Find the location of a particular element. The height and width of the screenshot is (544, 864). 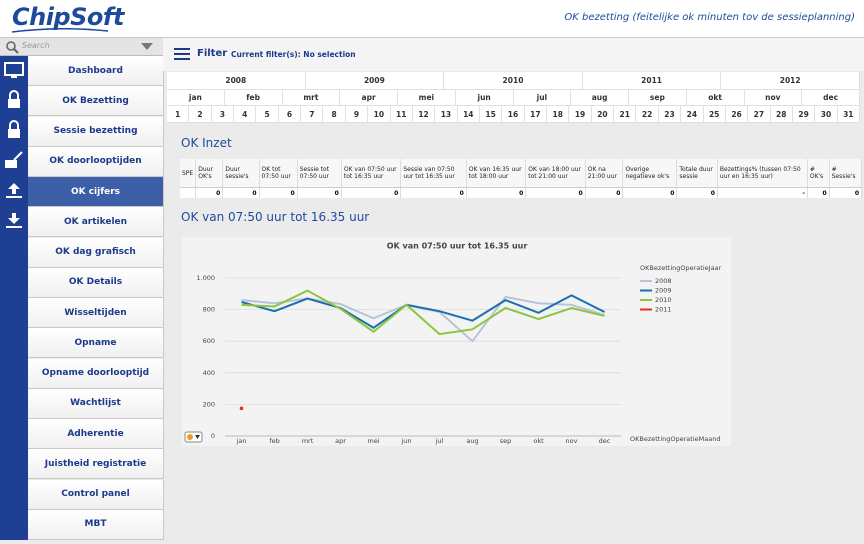

menu-item: Adherentie is located at coordinates (96, 434).